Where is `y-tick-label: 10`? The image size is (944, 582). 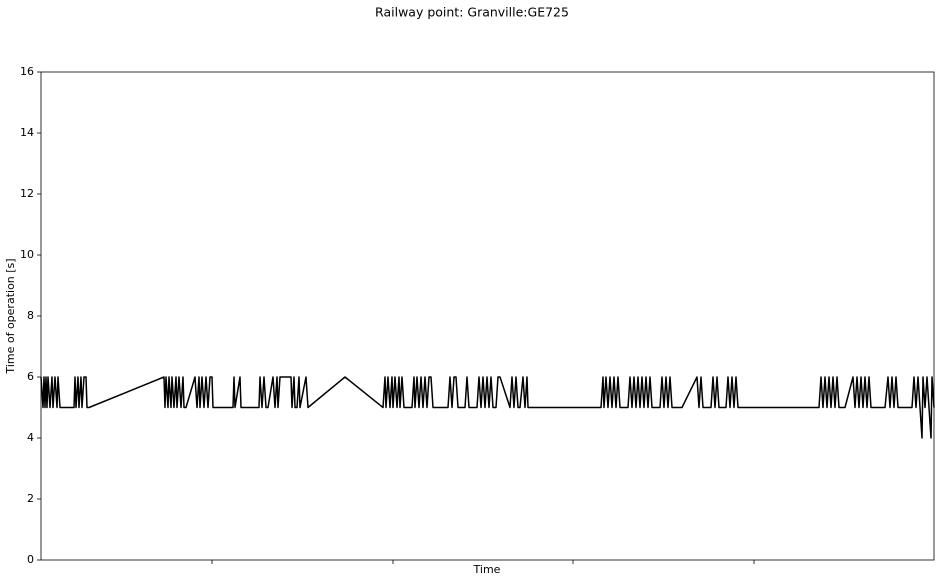
y-tick-label: 10 is located at coordinates (27, 254).